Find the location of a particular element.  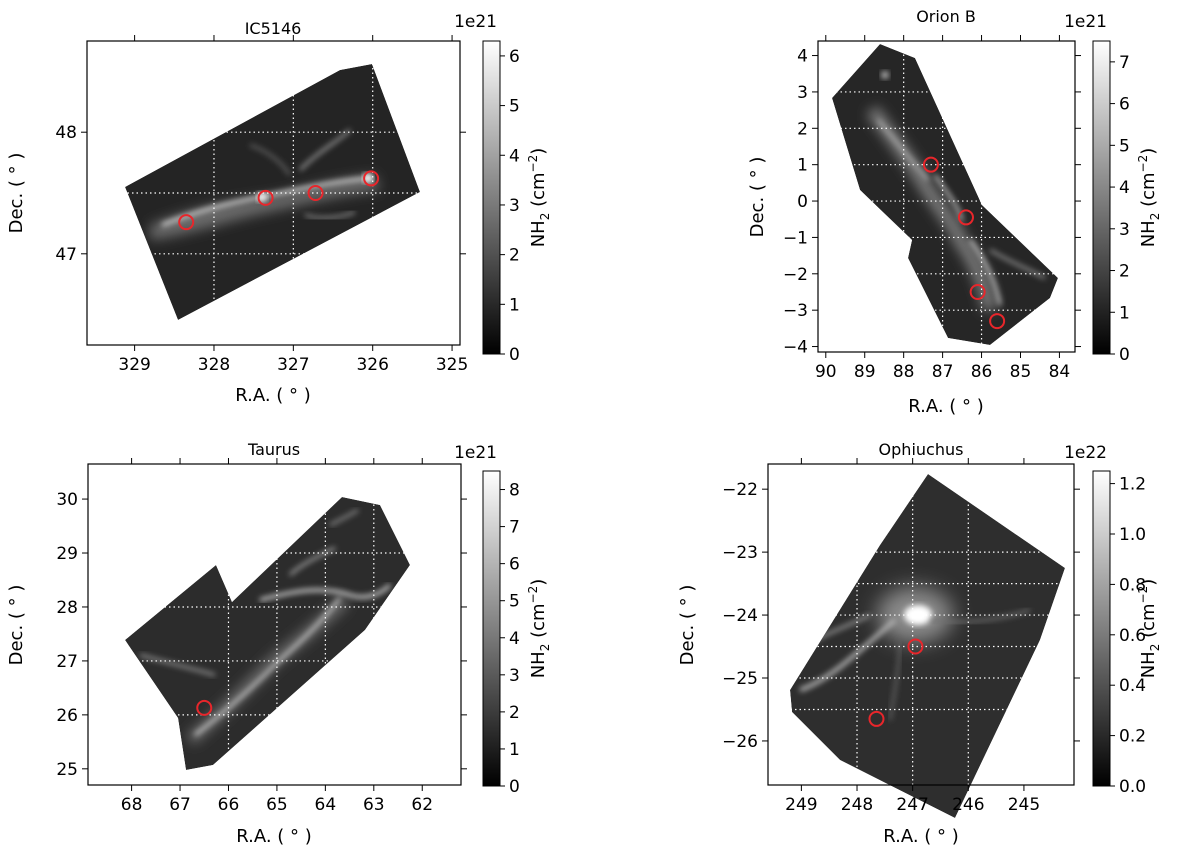

y-tick-label: −1 is located at coordinates (795, 238).